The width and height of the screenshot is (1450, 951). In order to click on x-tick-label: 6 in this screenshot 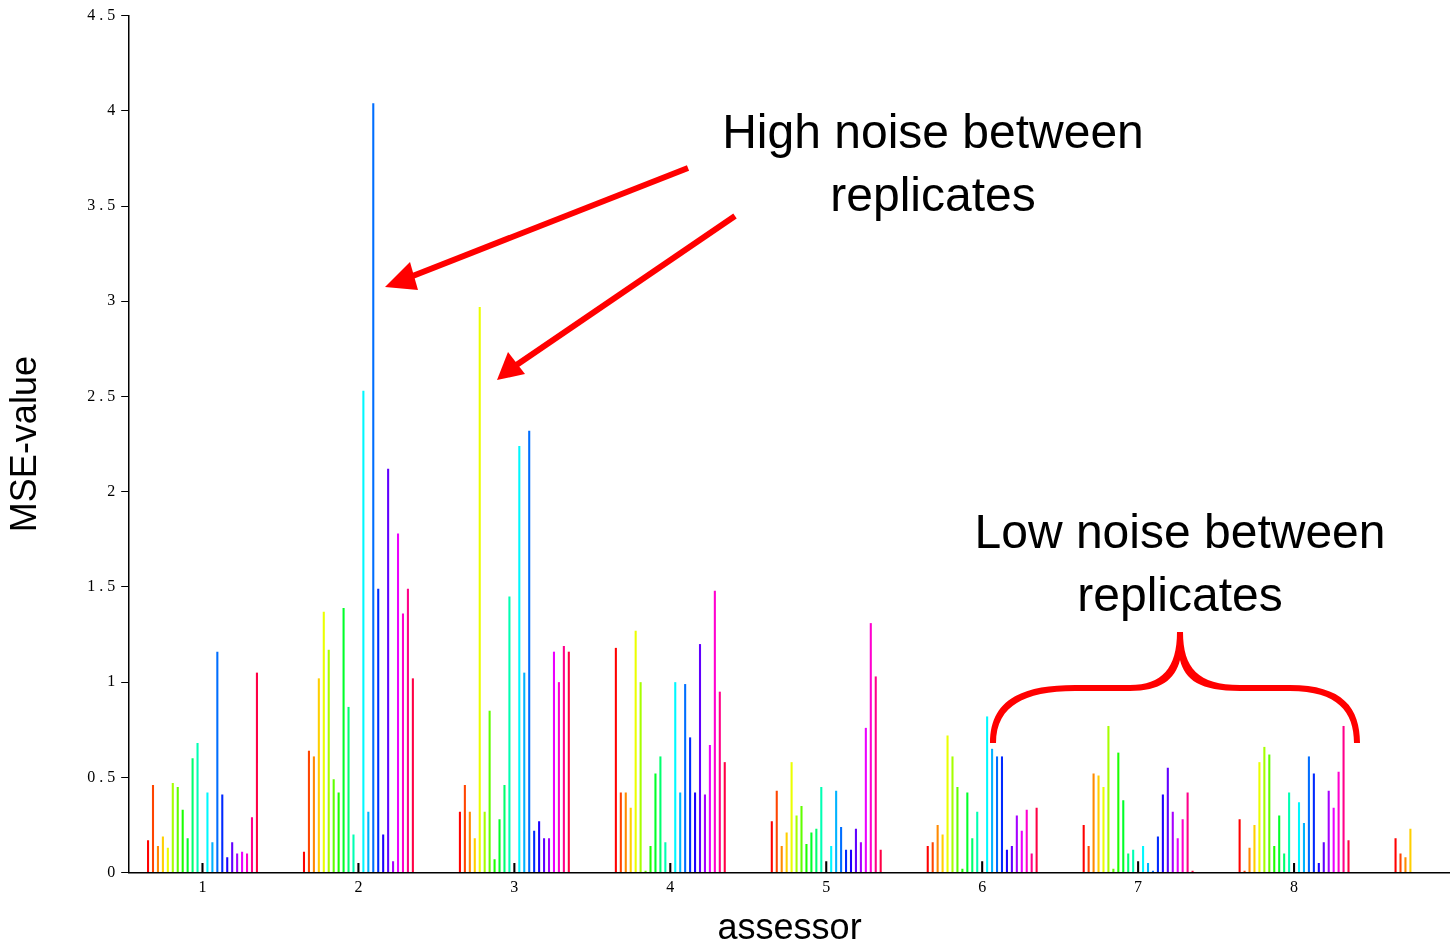, I will do `click(982, 887)`.